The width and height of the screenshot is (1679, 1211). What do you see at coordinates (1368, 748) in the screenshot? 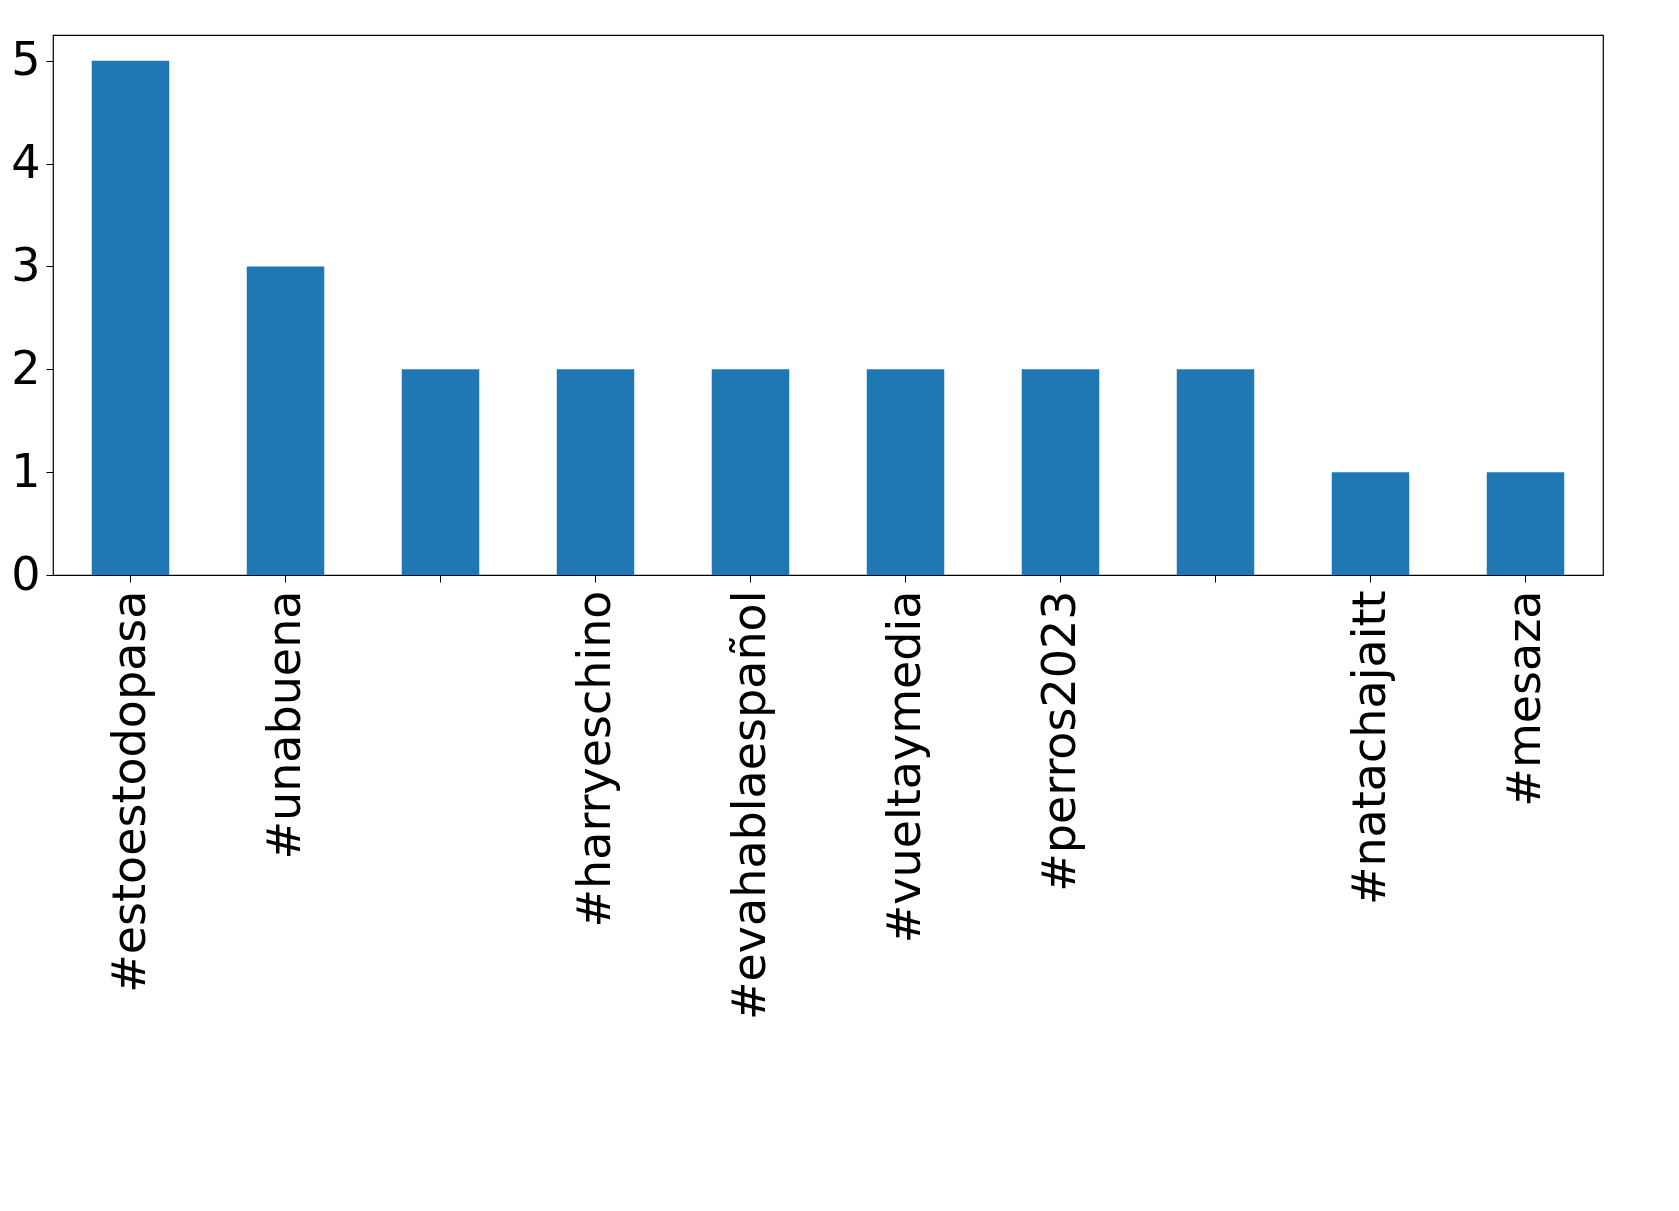
I see `x-tick-label: #natachajaitt` at bounding box center [1368, 748].